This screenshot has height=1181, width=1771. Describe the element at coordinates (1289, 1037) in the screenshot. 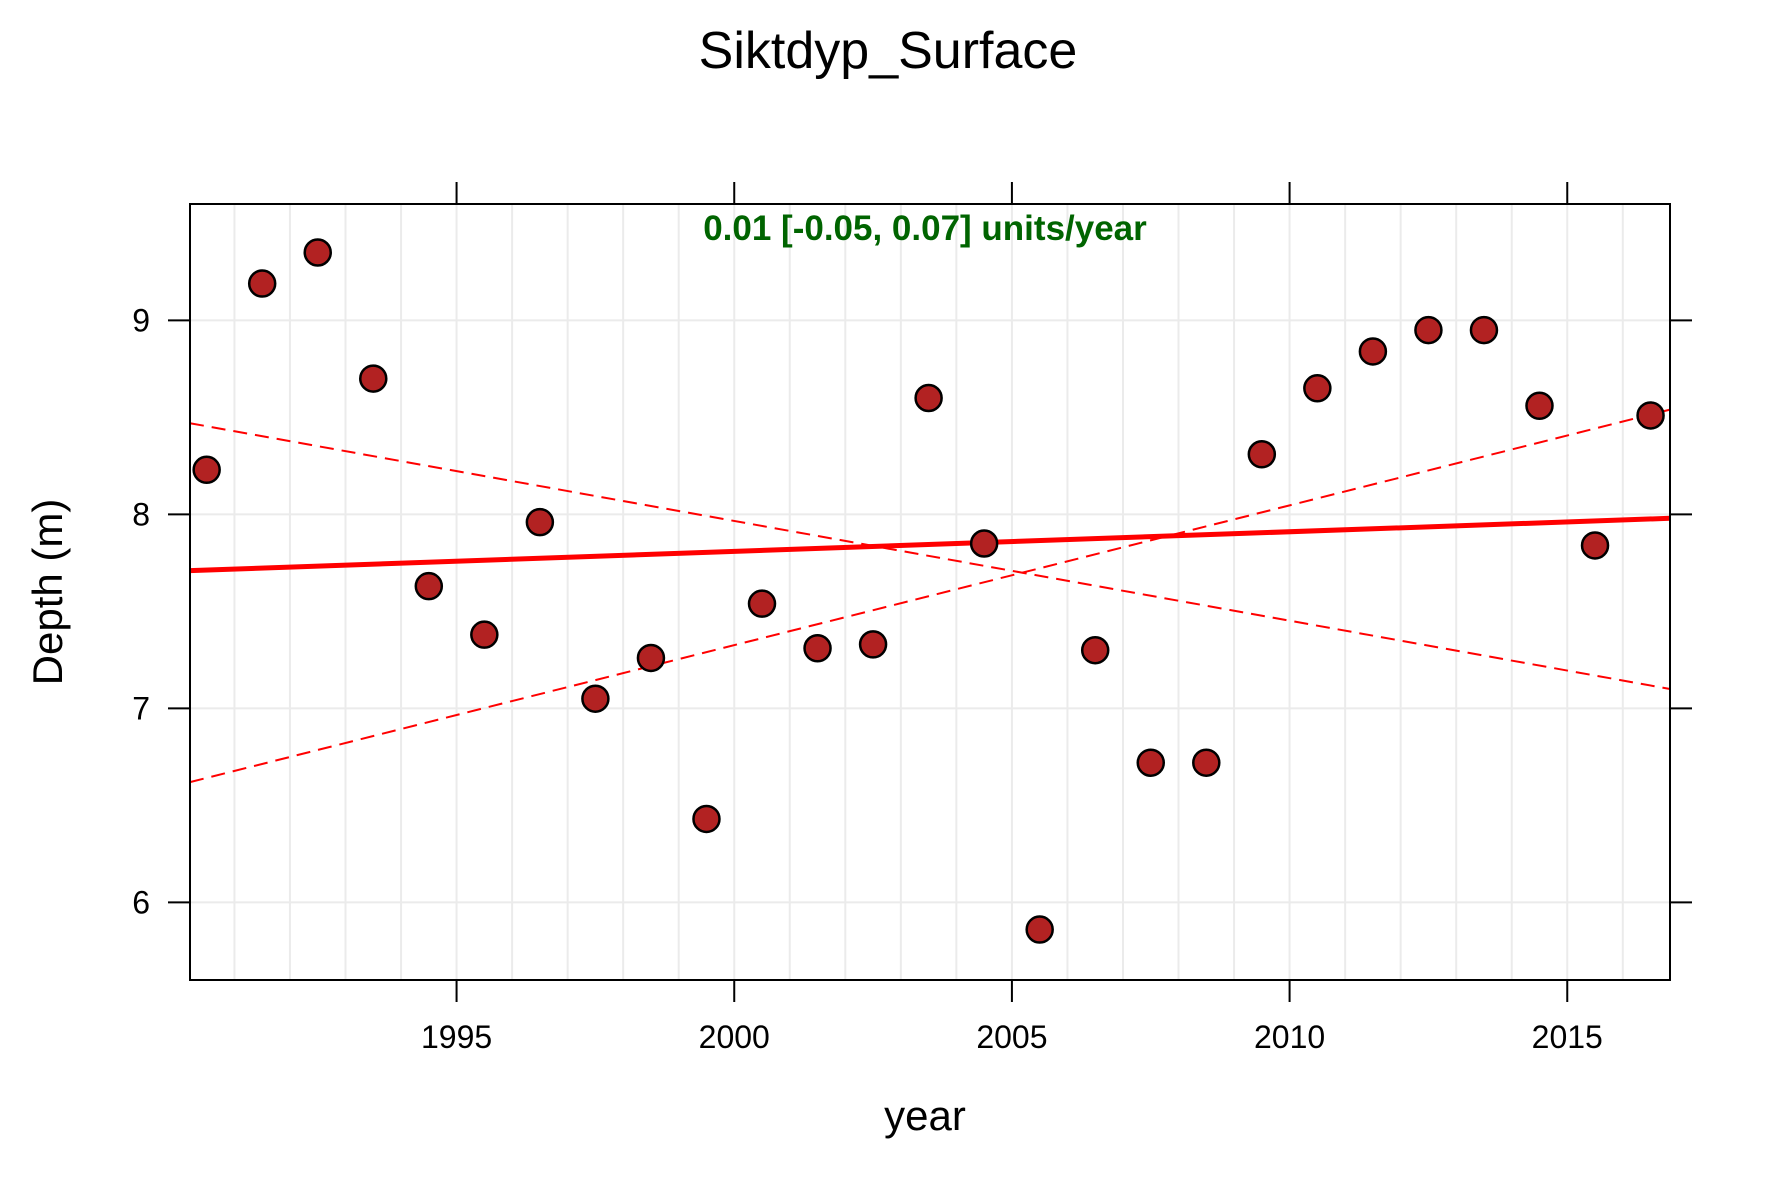

I see `x-tick-label: 2010` at that location.